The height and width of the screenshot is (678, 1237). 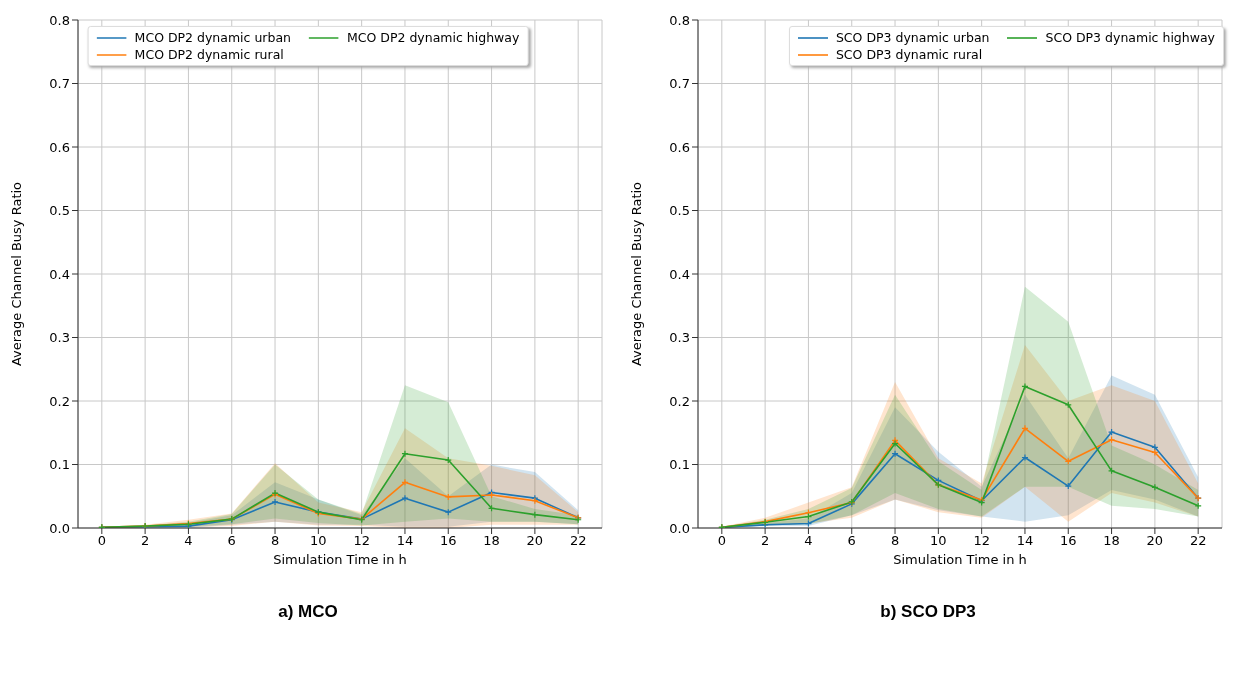 I want to click on legend-label: SCO DP3 dynamic rural, so click(x=909, y=54).